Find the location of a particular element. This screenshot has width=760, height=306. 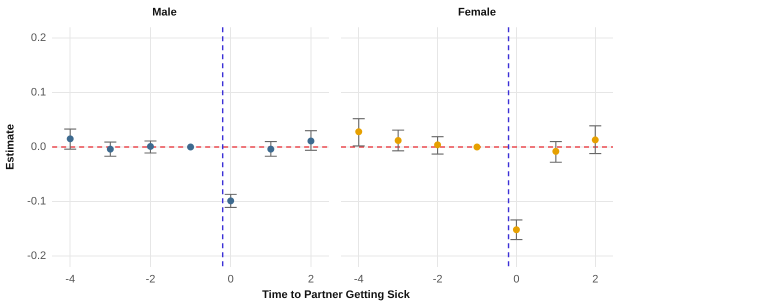

y-tick-label: -0.2 is located at coordinates (36, 256).